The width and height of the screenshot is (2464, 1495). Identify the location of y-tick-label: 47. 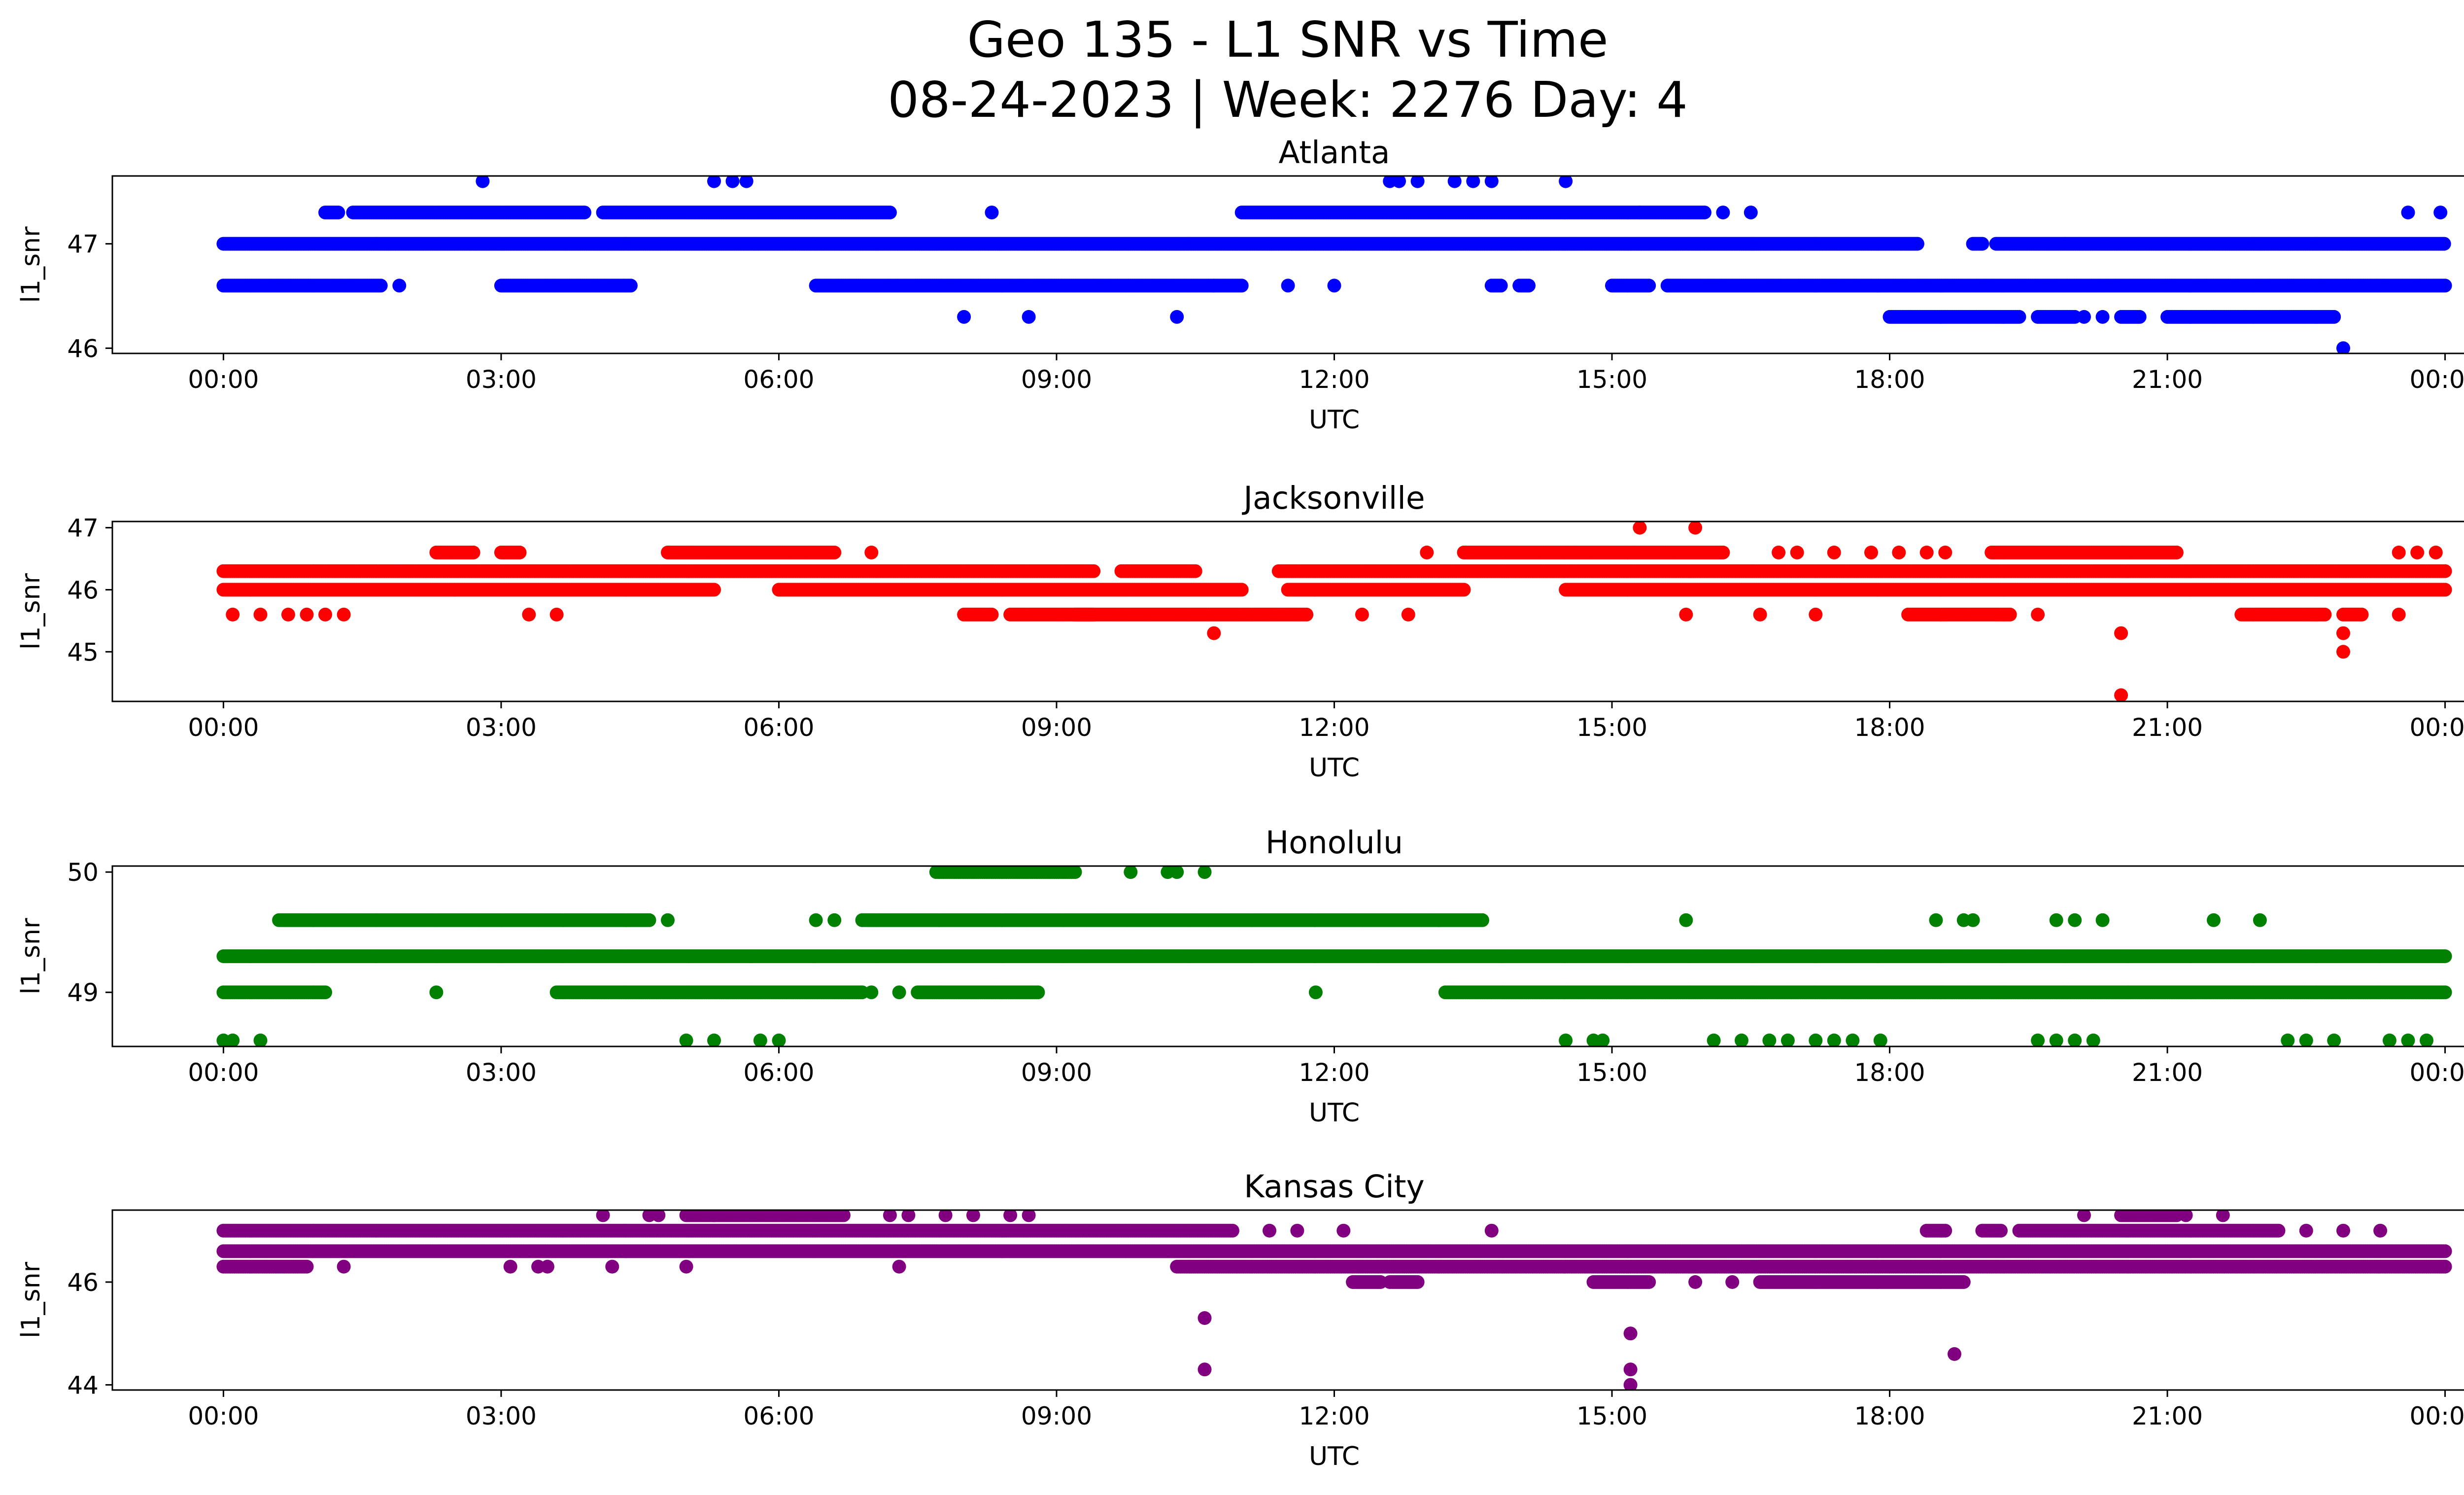
(83, 244).